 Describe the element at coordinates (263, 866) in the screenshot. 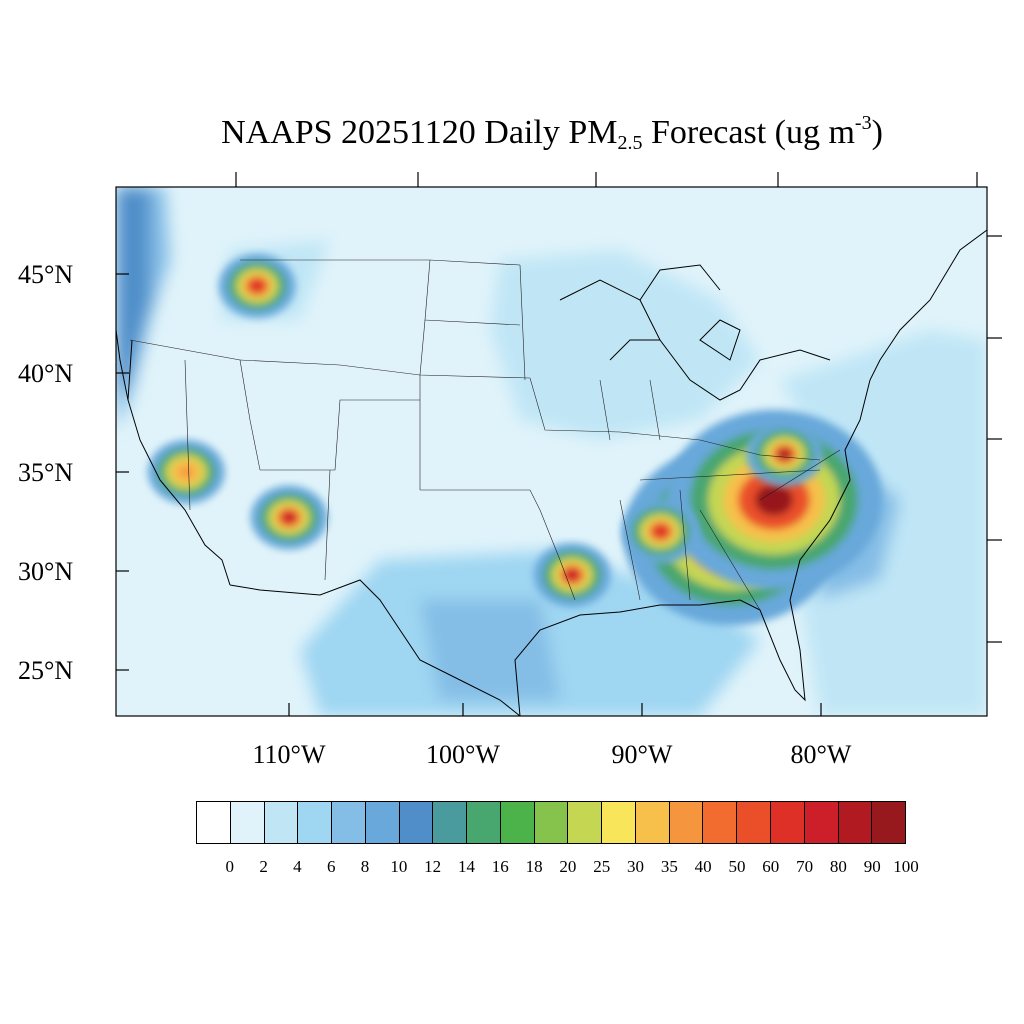

I see `legend-label: 2` at that location.